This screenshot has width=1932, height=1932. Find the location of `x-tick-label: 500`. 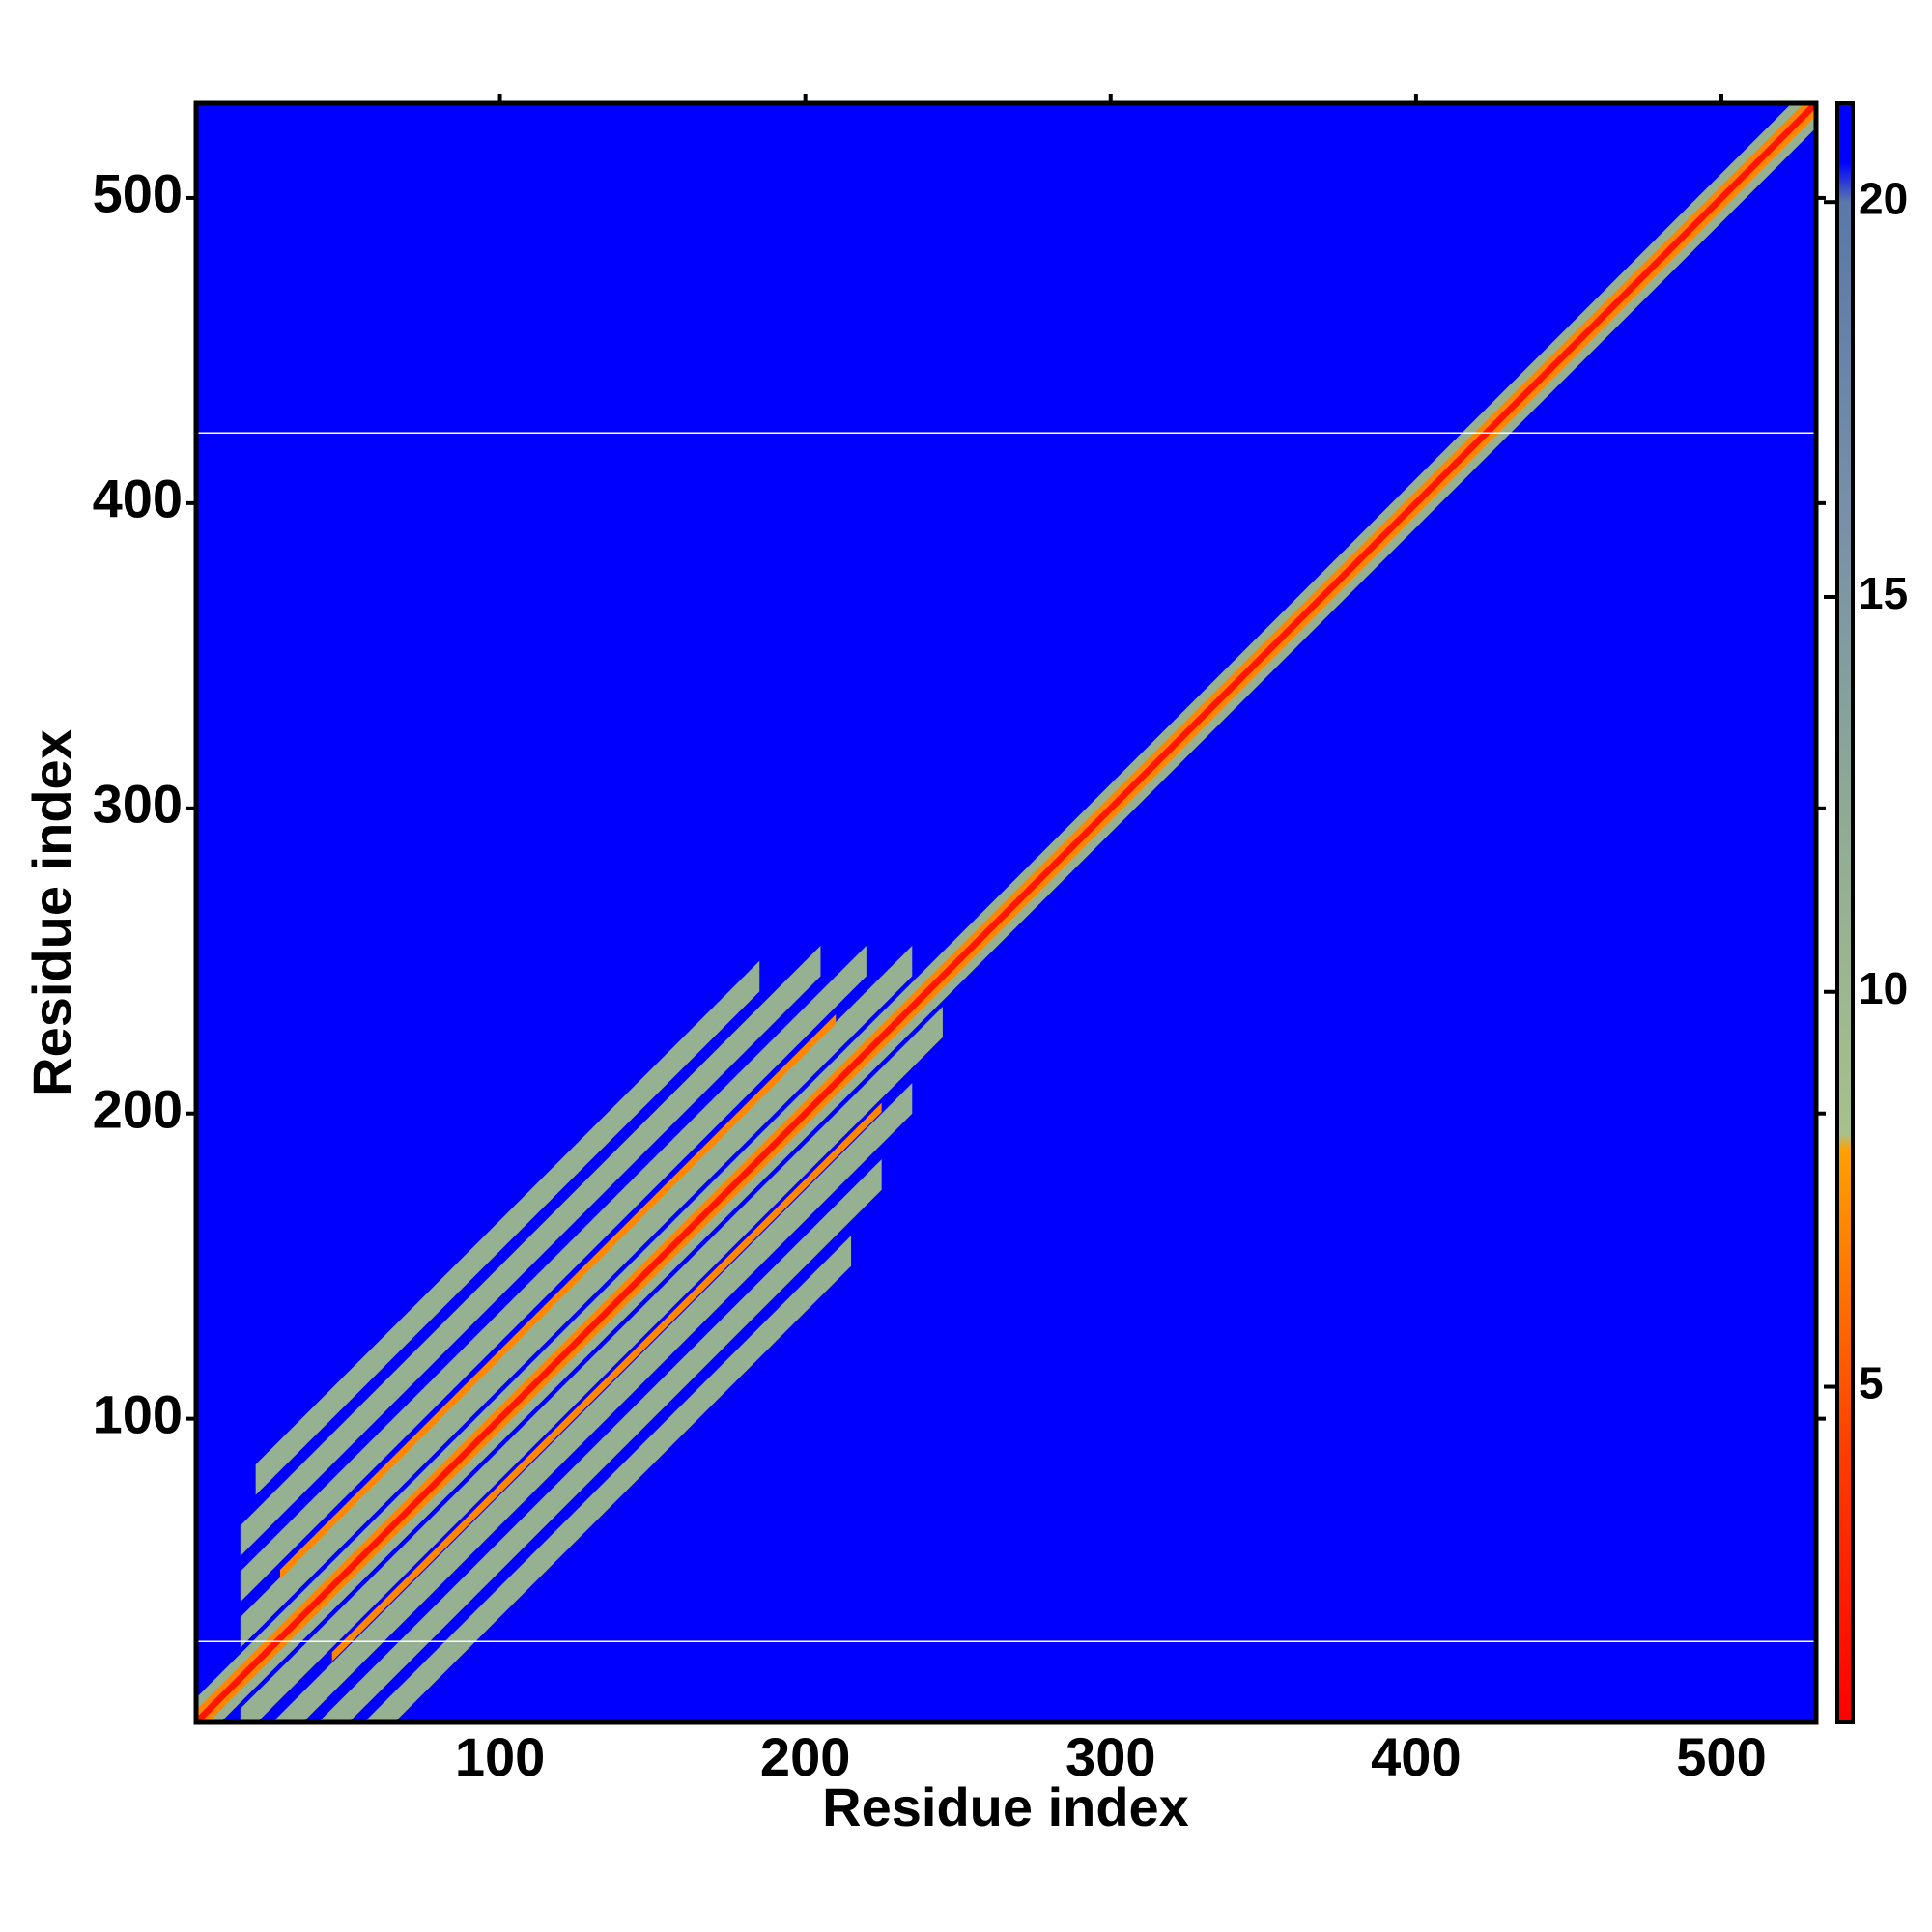

x-tick-label: 500 is located at coordinates (1721, 1756).